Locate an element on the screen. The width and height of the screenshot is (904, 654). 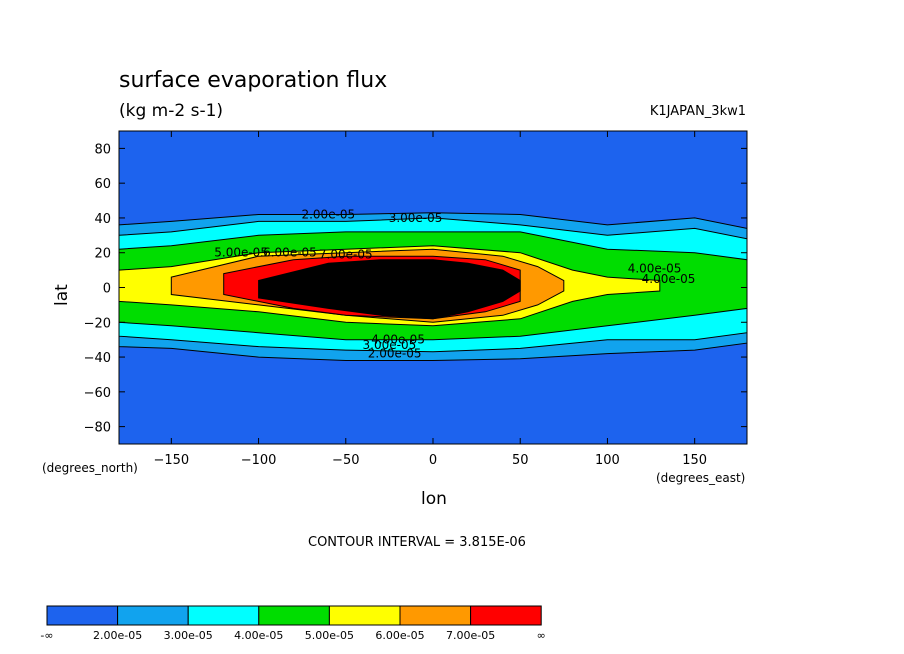
y-tick-label: −60 is located at coordinates (97, 393).